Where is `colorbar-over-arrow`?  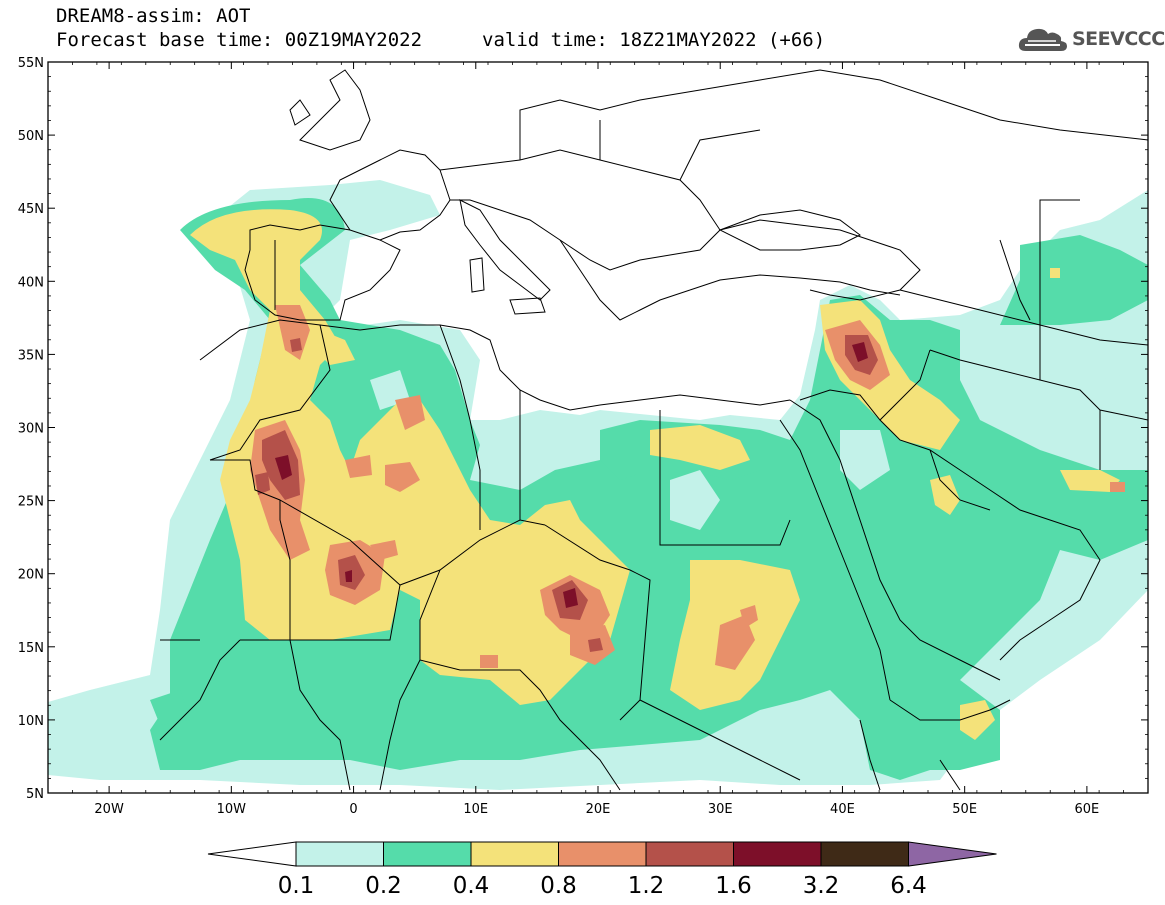
colorbar-over-arrow is located at coordinates (952, 854).